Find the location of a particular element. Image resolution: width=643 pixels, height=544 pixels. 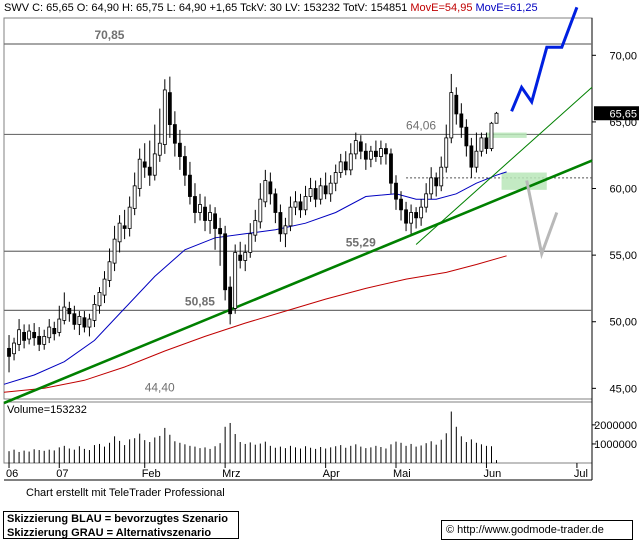

source-credit: © http://www.godmode-trader.de is located at coordinates (537, 530).